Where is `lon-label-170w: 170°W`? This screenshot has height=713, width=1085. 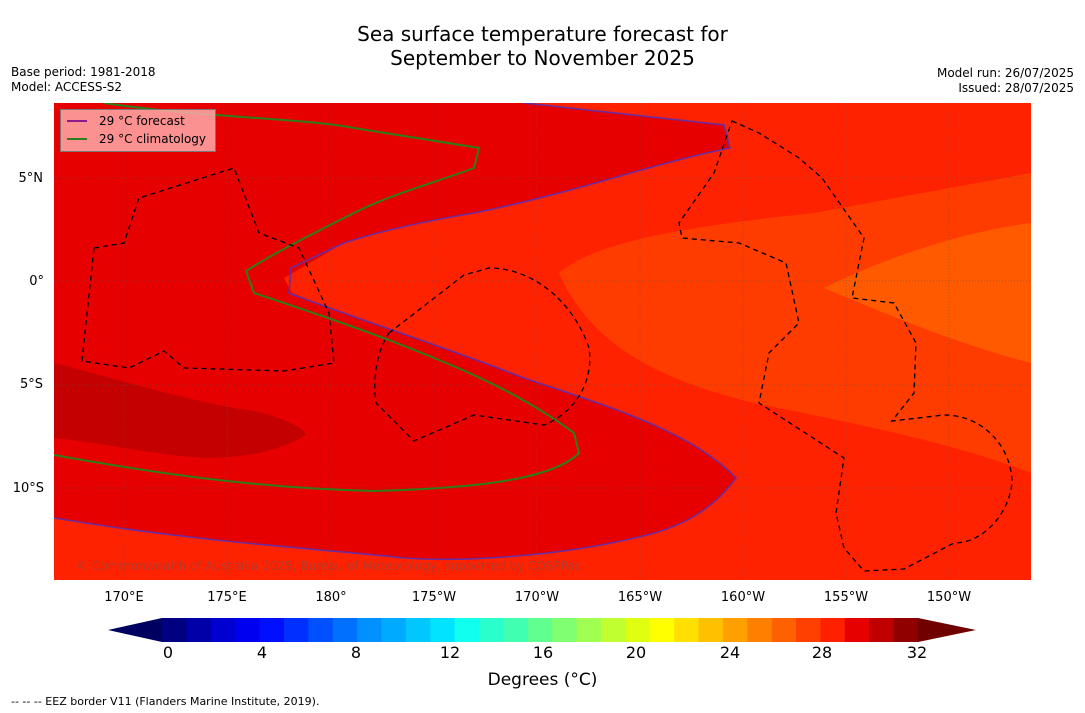 lon-label-170w: 170°W is located at coordinates (537, 597).